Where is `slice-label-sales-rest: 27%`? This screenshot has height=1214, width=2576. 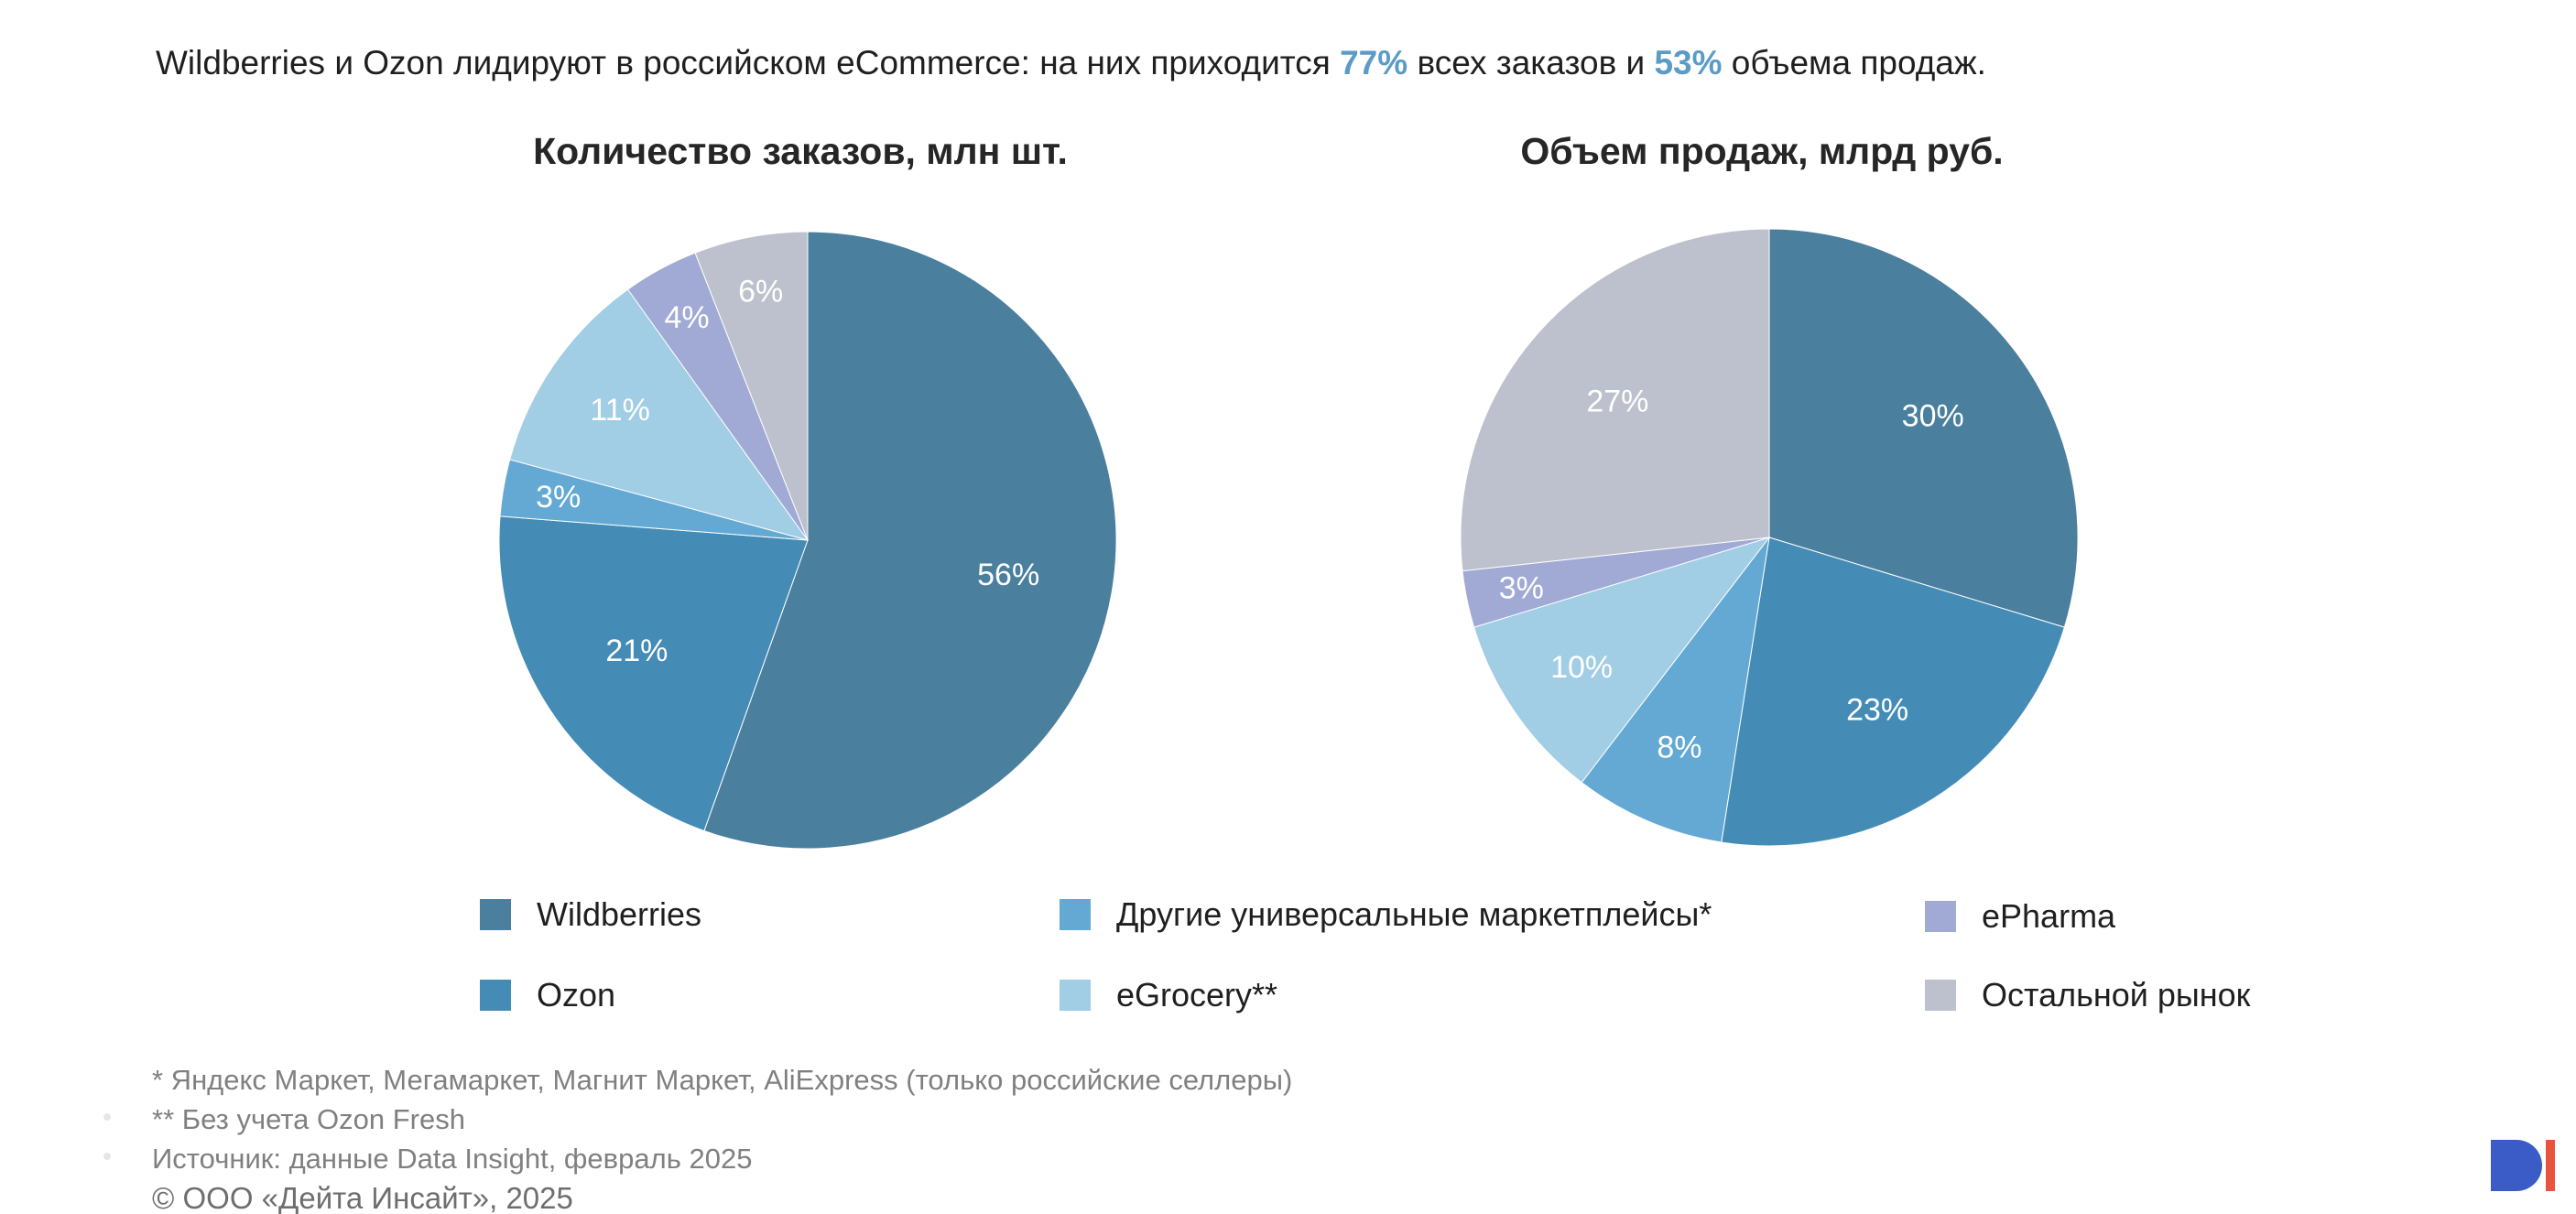
slice-label-sales-rest: 27% is located at coordinates (1617, 402).